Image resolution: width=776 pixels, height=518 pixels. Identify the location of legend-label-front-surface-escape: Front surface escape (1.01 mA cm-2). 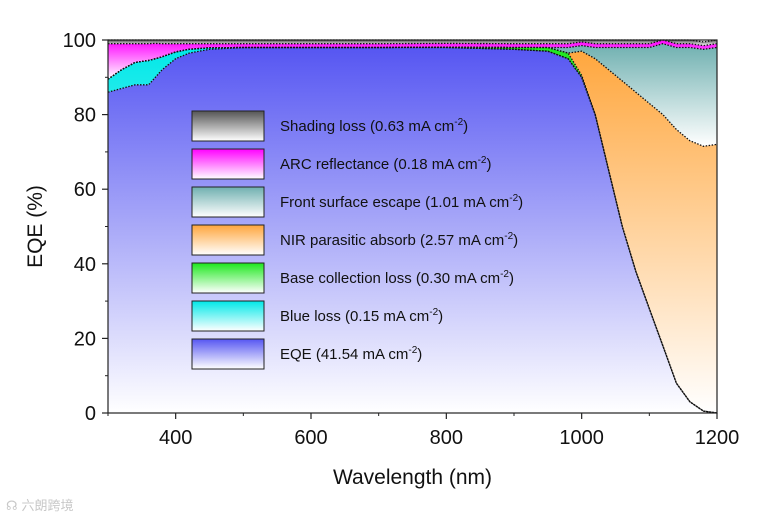
(401, 202).